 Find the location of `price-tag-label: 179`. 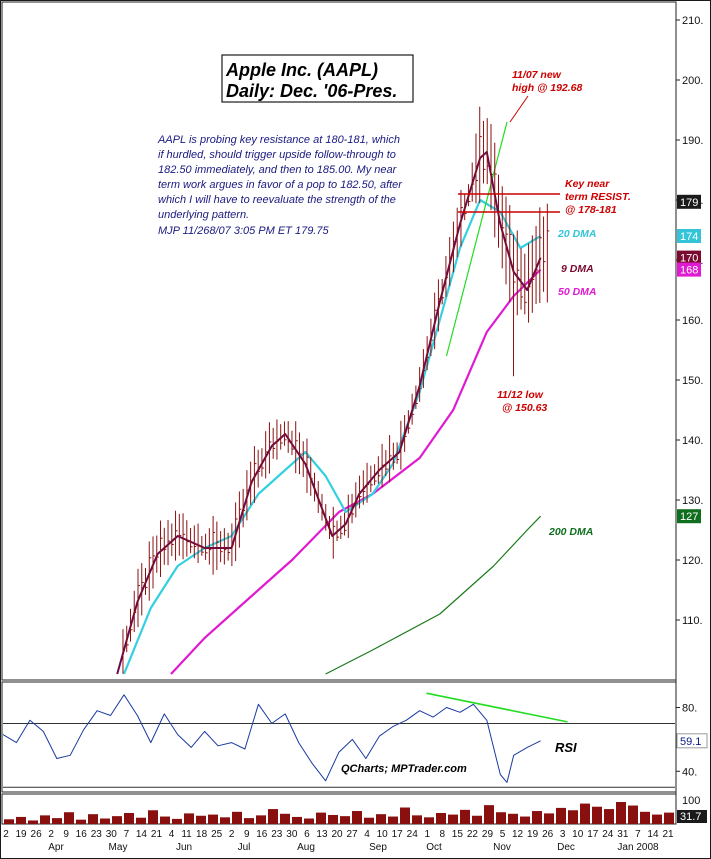

price-tag-label: 179 is located at coordinates (689, 203).